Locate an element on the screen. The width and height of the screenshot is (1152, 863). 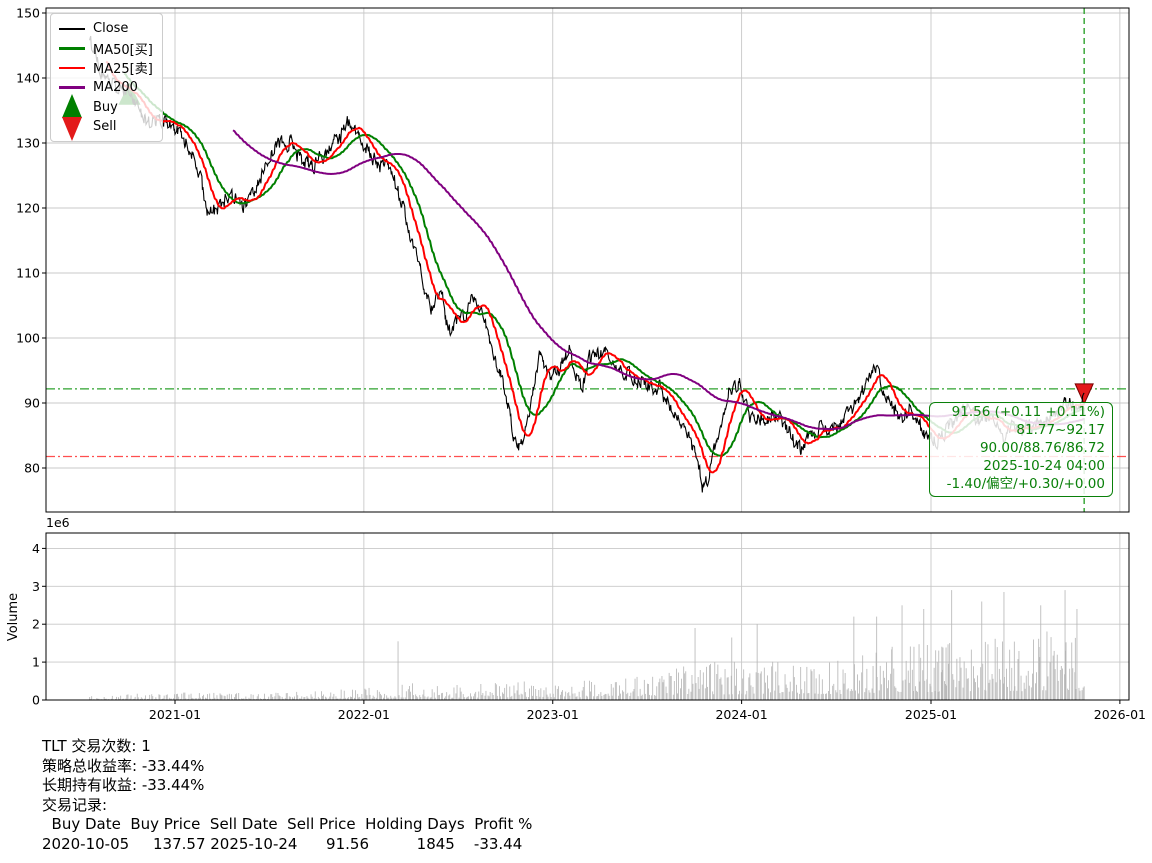
svg-text: 0 is located at coordinates (36, 700).